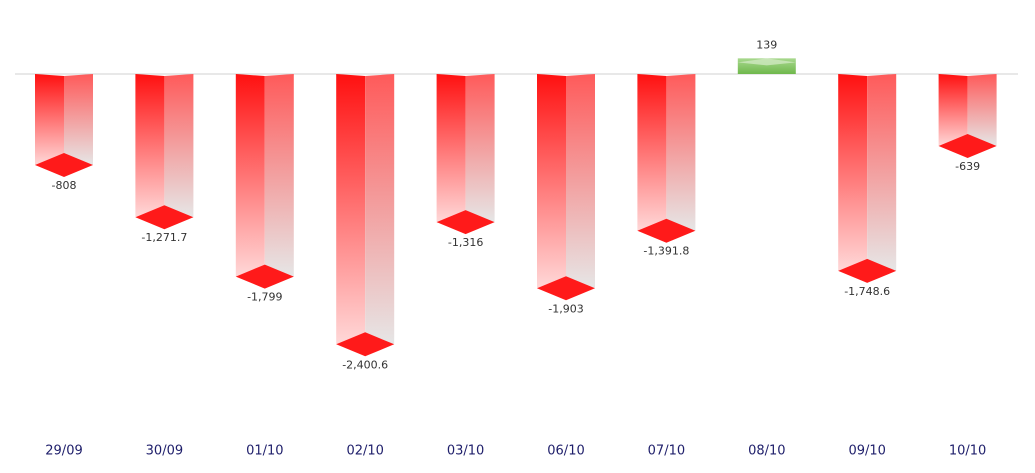  What do you see at coordinates (967, 166) in the screenshot?
I see `value-label: -639` at bounding box center [967, 166].